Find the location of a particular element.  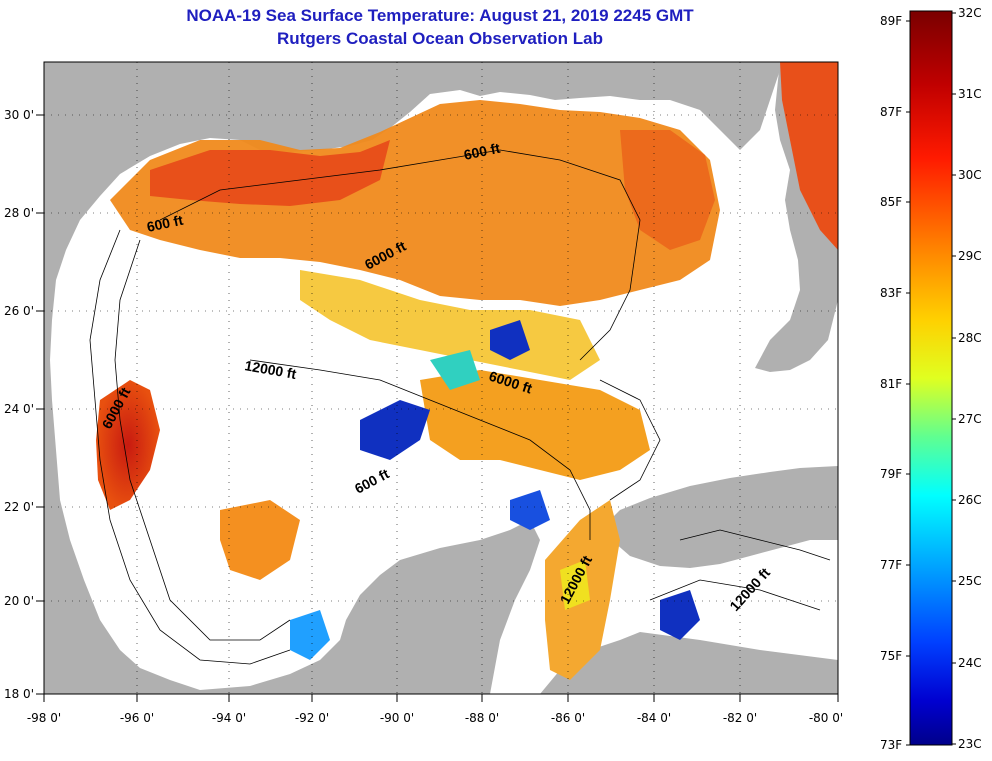

fahrenheit-labels: 89F 87F 85F 83F 81F 79F 77F 75F 73F is located at coordinates (891, 383).